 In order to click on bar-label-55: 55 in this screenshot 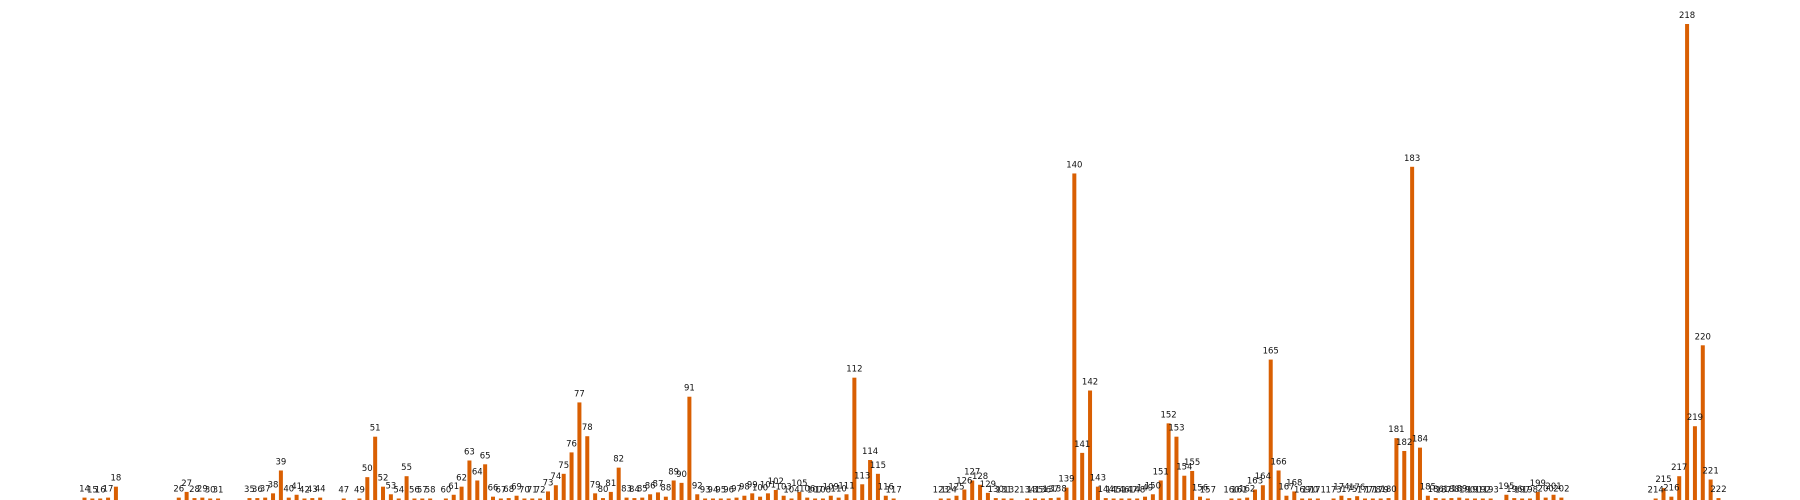, I will do `click(406, 468)`.